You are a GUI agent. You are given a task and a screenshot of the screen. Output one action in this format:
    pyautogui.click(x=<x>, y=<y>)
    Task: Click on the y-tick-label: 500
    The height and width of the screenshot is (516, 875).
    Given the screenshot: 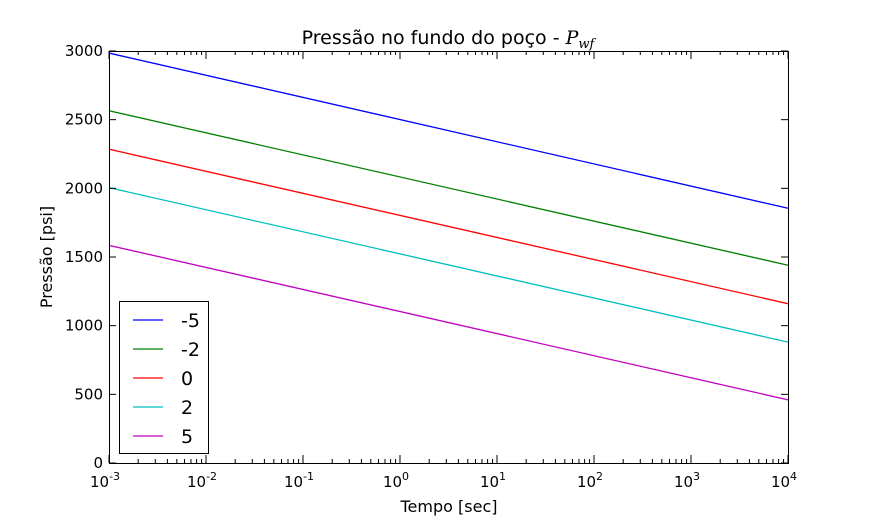 What is the action you would take?
    pyautogui.click(x=88, y=394)
    